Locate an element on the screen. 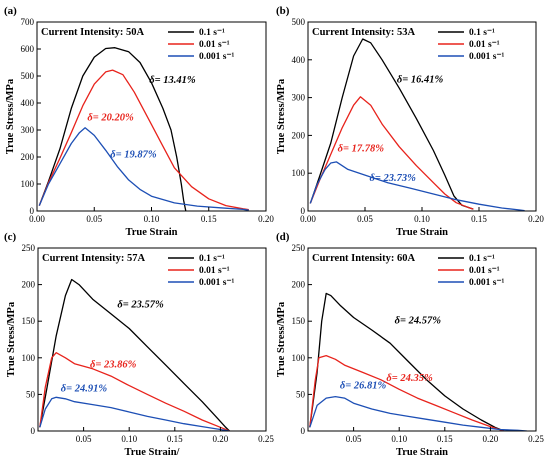 This screenshot has height=460, width=550. elongation-annotation: δ= 20.20% is located at coordinates (110, 118).